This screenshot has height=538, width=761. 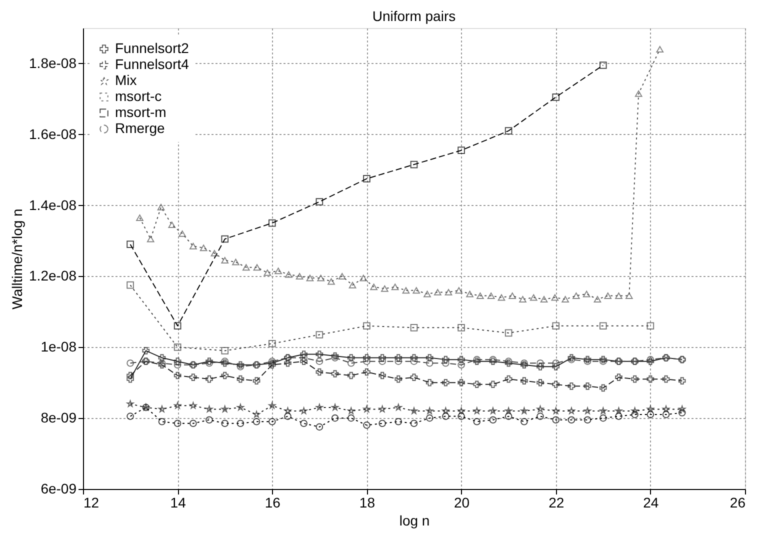 What do you see at coordinates (367, 502) in the screenshot?
I see `x-tick-label: 18` at bounding box center [367, 502].